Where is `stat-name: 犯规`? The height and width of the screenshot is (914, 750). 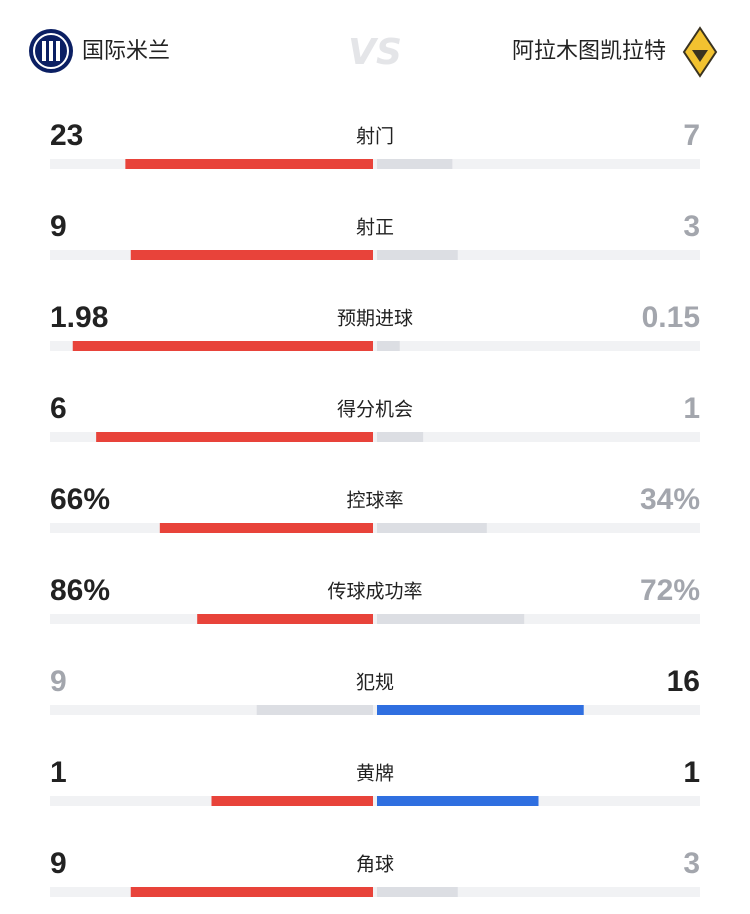
stat-name: 犯规 is located at coordinates (375, 683).